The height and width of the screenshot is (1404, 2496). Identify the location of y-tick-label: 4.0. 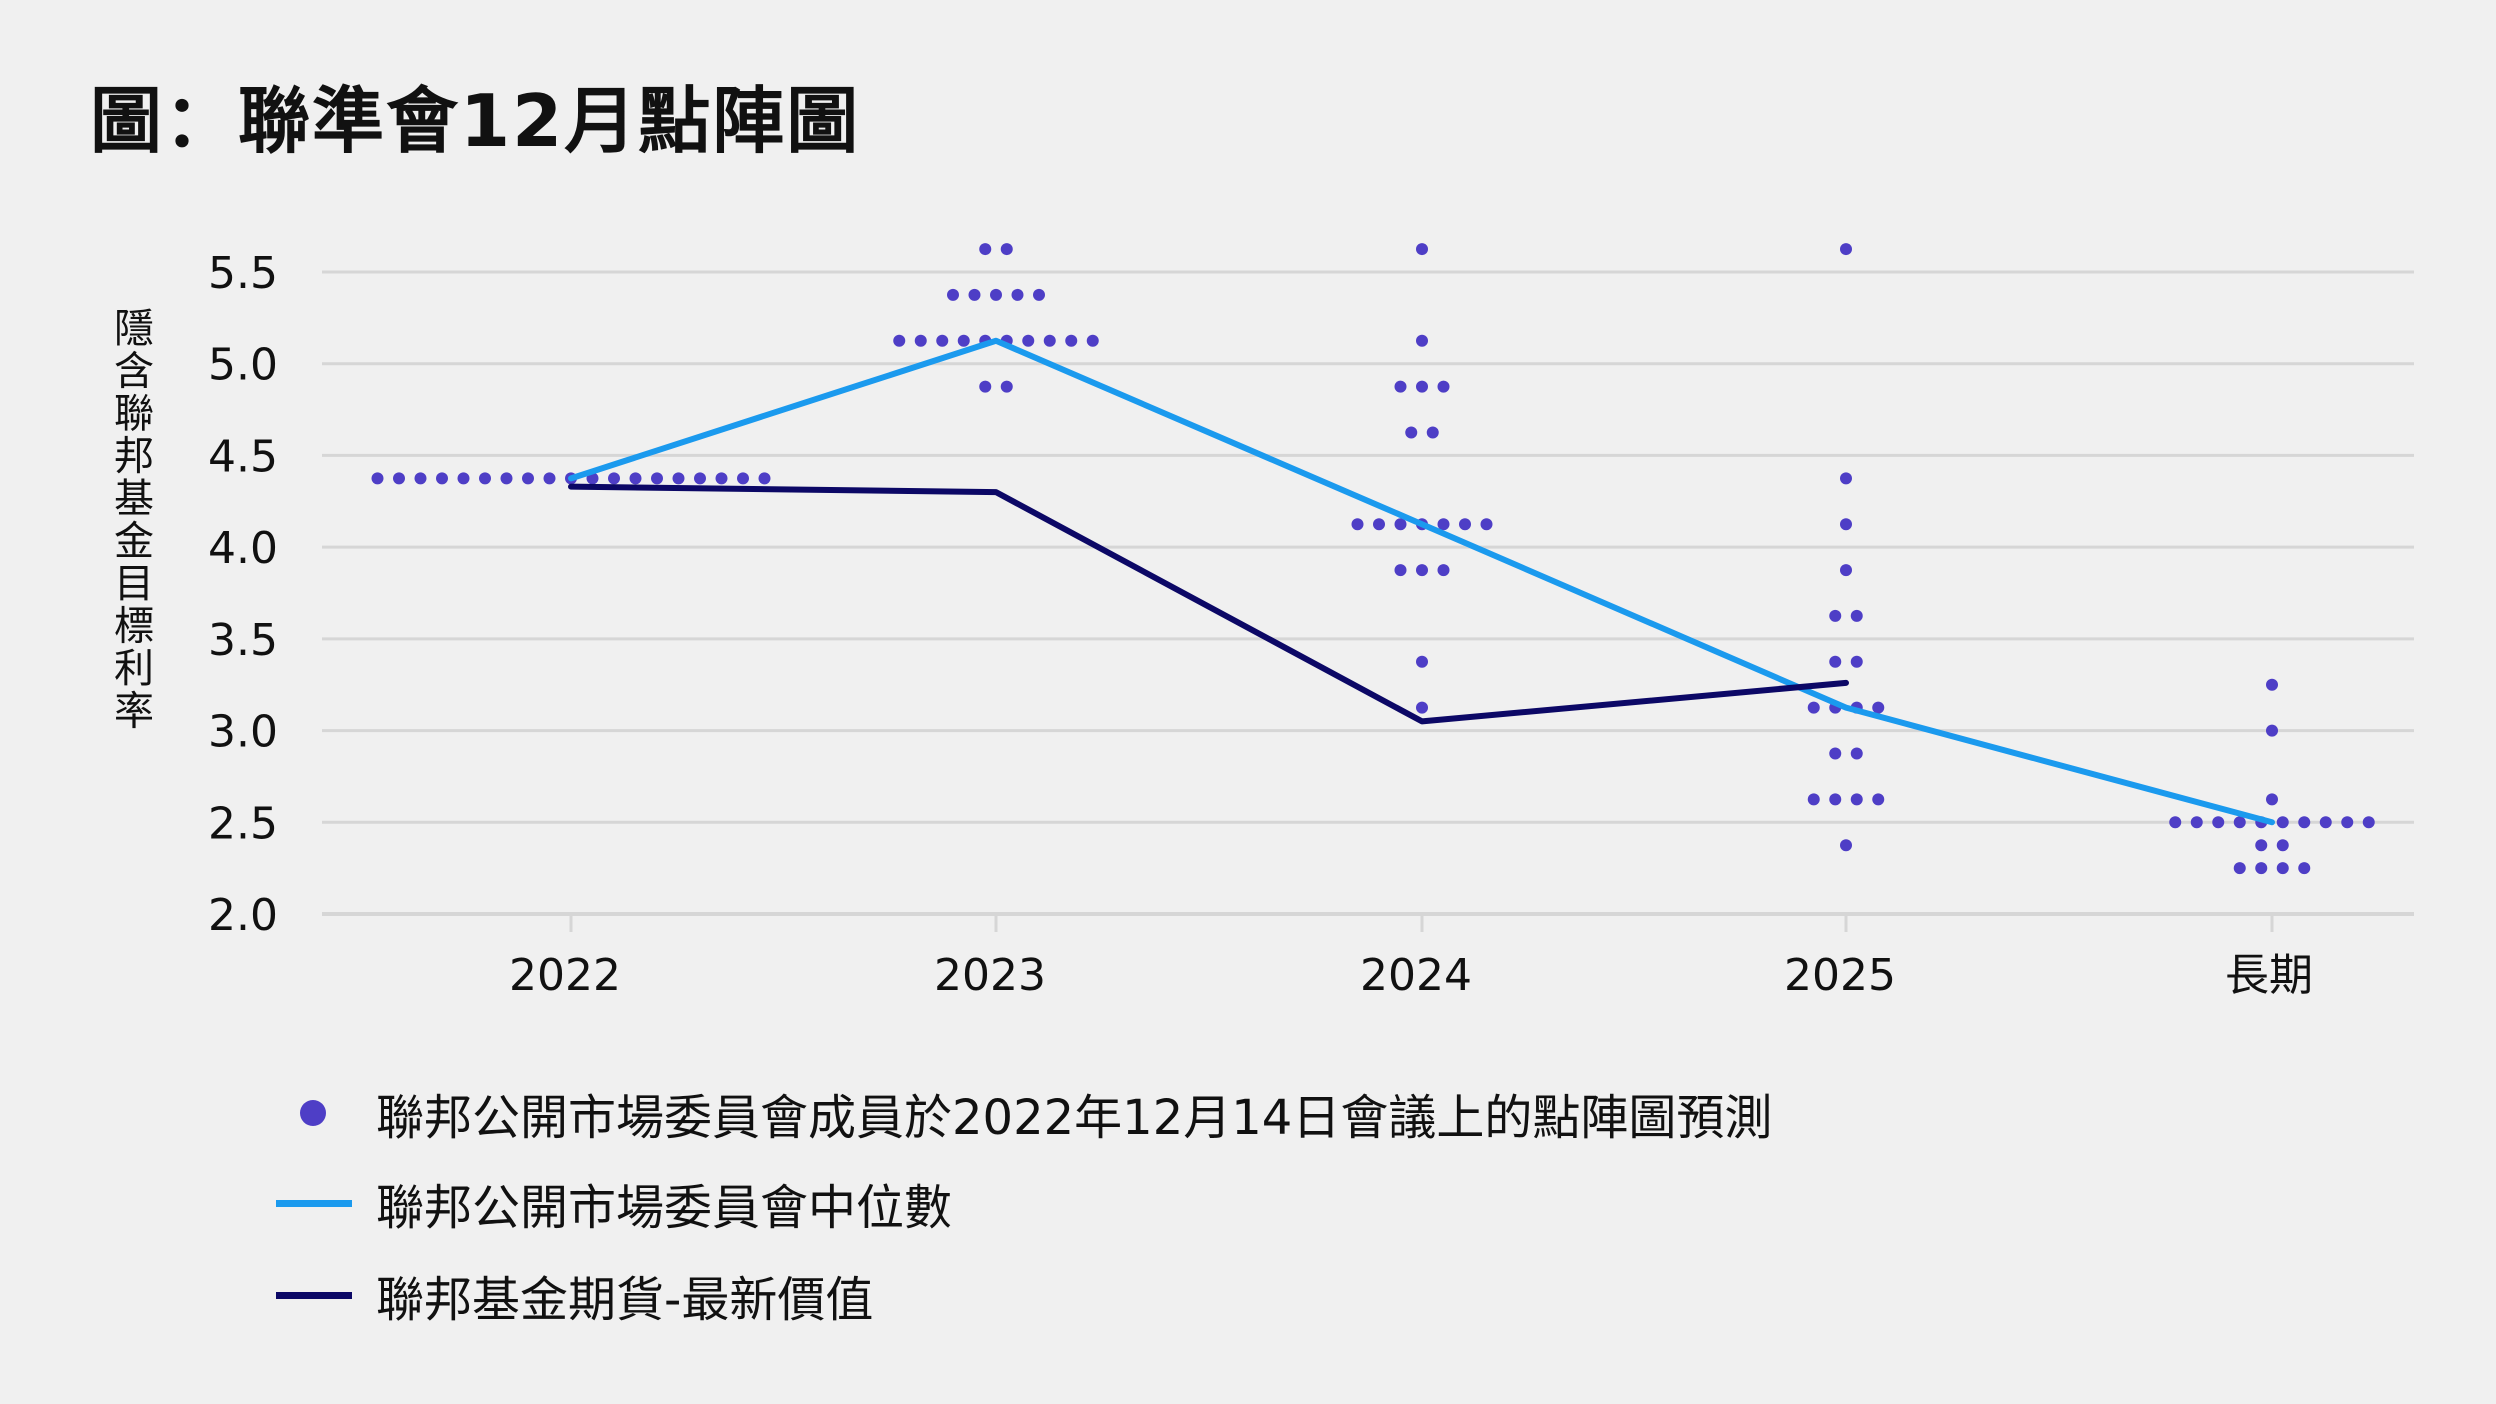
(243, 548).